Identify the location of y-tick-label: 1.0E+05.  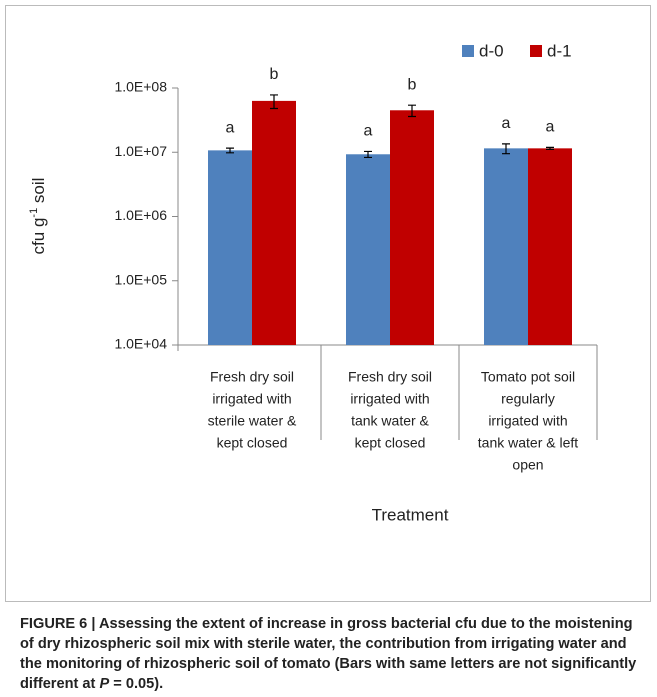
(140, 279).